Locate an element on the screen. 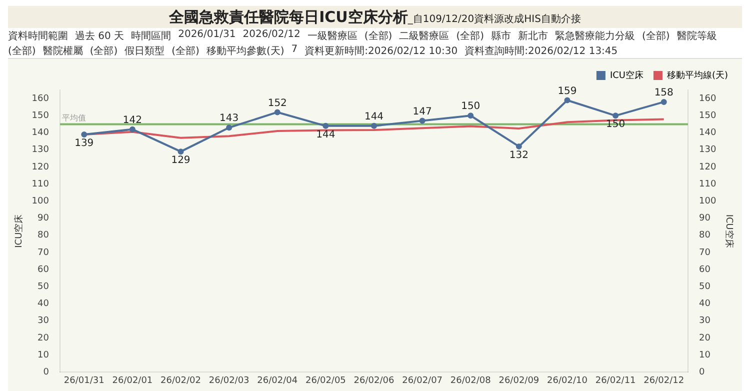 The image size is (750, 391). text: 7 is located at coordinates (294, 50).